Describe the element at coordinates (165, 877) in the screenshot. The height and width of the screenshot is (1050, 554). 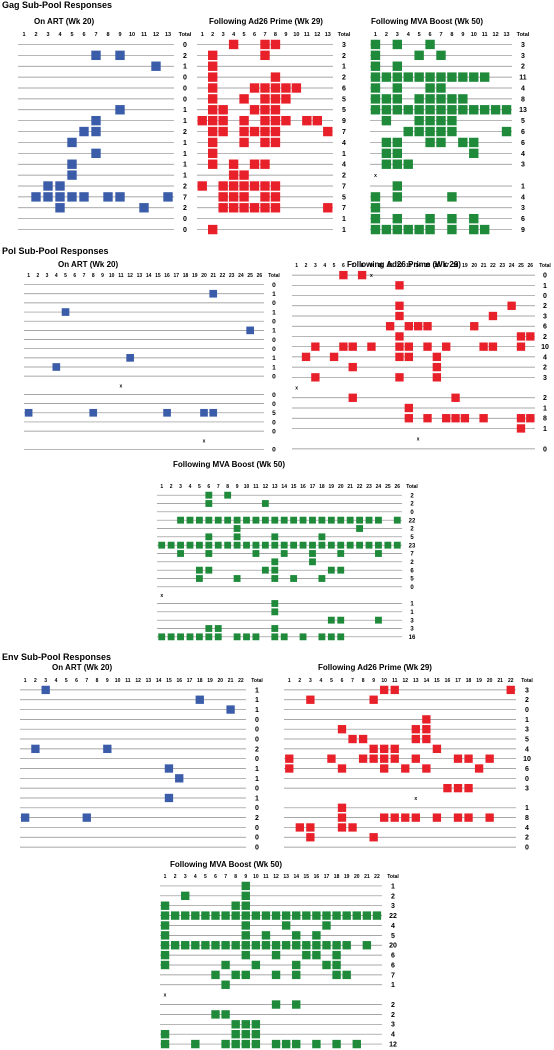
I see `column-label: 1` at that location.